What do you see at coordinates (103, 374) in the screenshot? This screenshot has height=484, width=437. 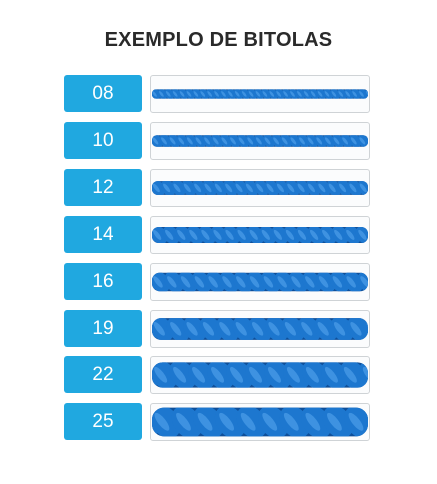 I see `gauge-badge: 22` at bounding box center [103, 374].